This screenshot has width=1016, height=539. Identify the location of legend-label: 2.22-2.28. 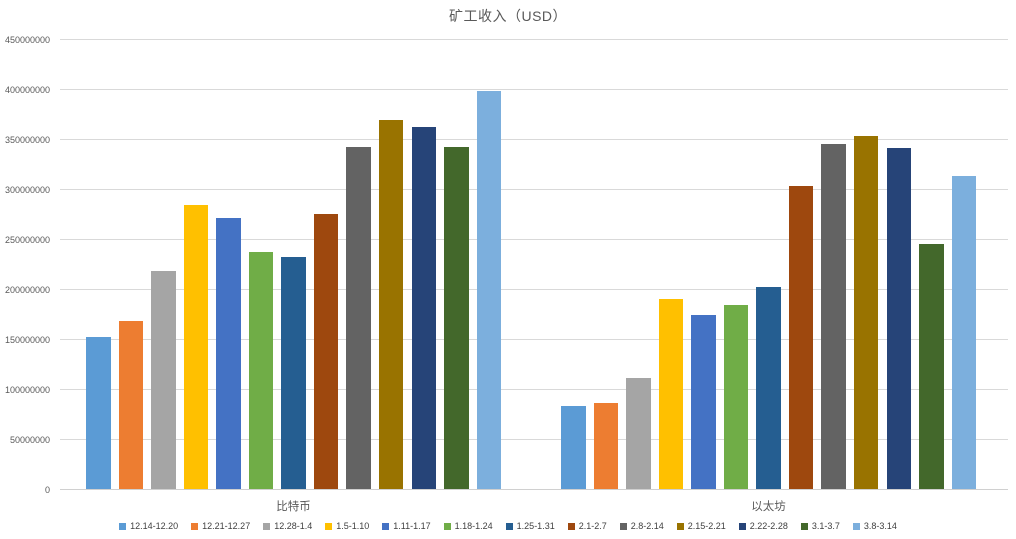
(768, 526).